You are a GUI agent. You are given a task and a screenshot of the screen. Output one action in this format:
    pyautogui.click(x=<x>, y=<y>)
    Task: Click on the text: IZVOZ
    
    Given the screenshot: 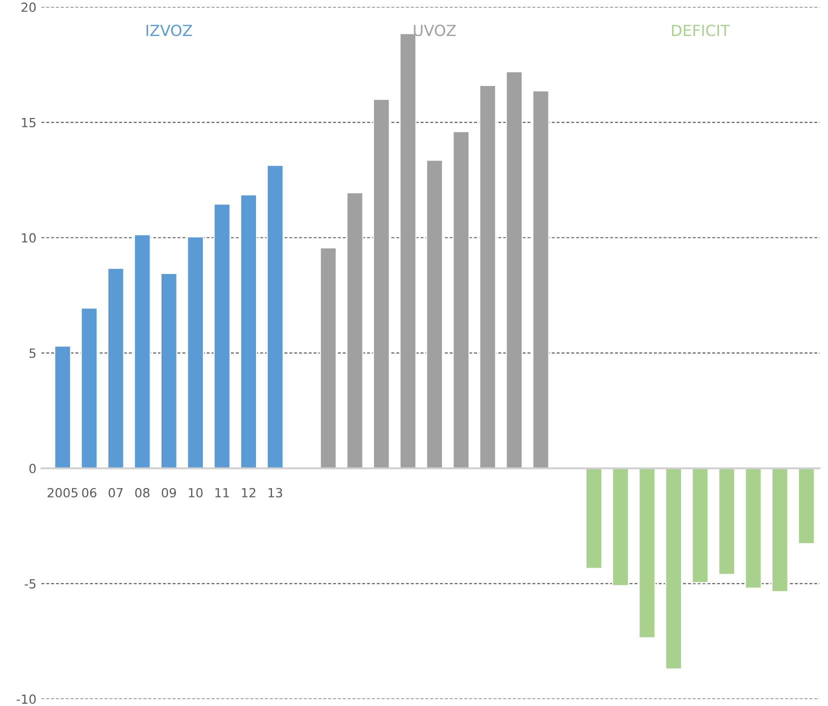 What is the action you would take?
    pyautogui.click(x=169, y=30)
    